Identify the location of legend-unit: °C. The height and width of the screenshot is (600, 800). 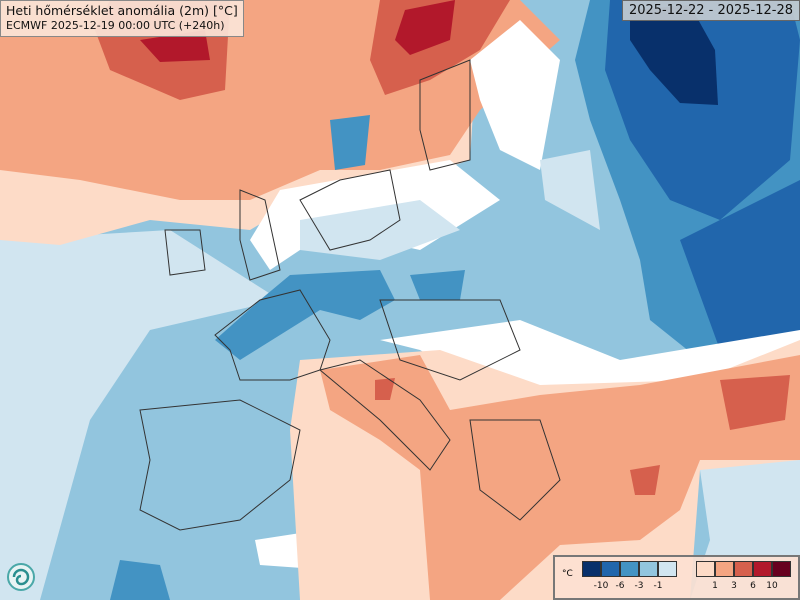
(567, 574).